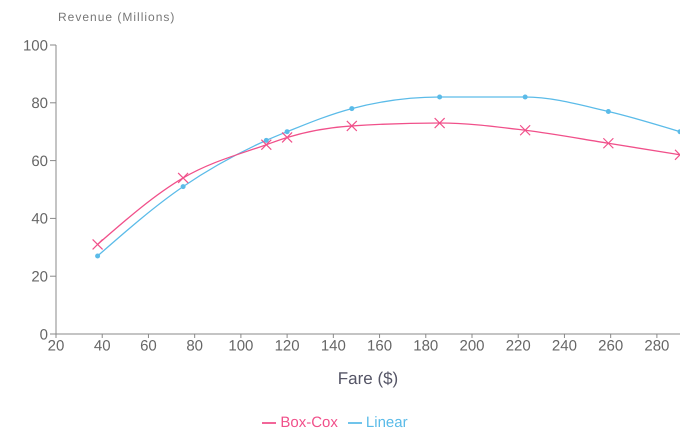 The image size is (680, 445). Describe the element at coordinates (56, 346) in the screenshot. I see `x-tick-label: 20` at that location.